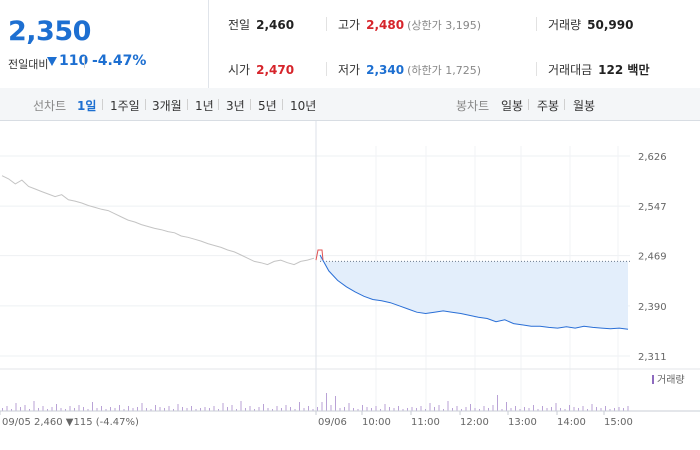 The width and height of the screenshot is (700, 450). I want to click on tab-3m: 3개월, so click(167, 106).